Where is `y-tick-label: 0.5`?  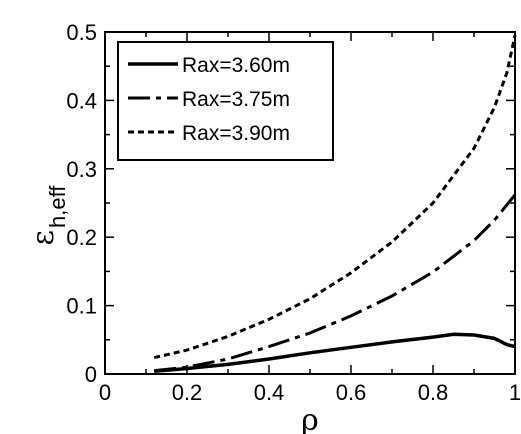
y-tick-label: 0.5 is located at coordinates (81, 32).